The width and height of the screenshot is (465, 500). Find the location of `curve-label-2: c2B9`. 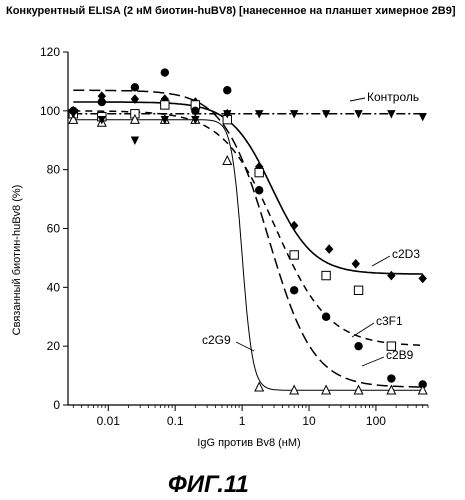

curve-label-2: c2B9 is located at coordinates (400, 355).